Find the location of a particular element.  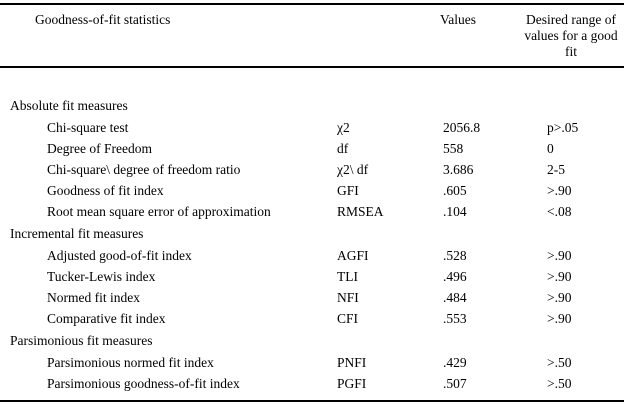

row-symbol: GFI is located at coordinates (348, 190).